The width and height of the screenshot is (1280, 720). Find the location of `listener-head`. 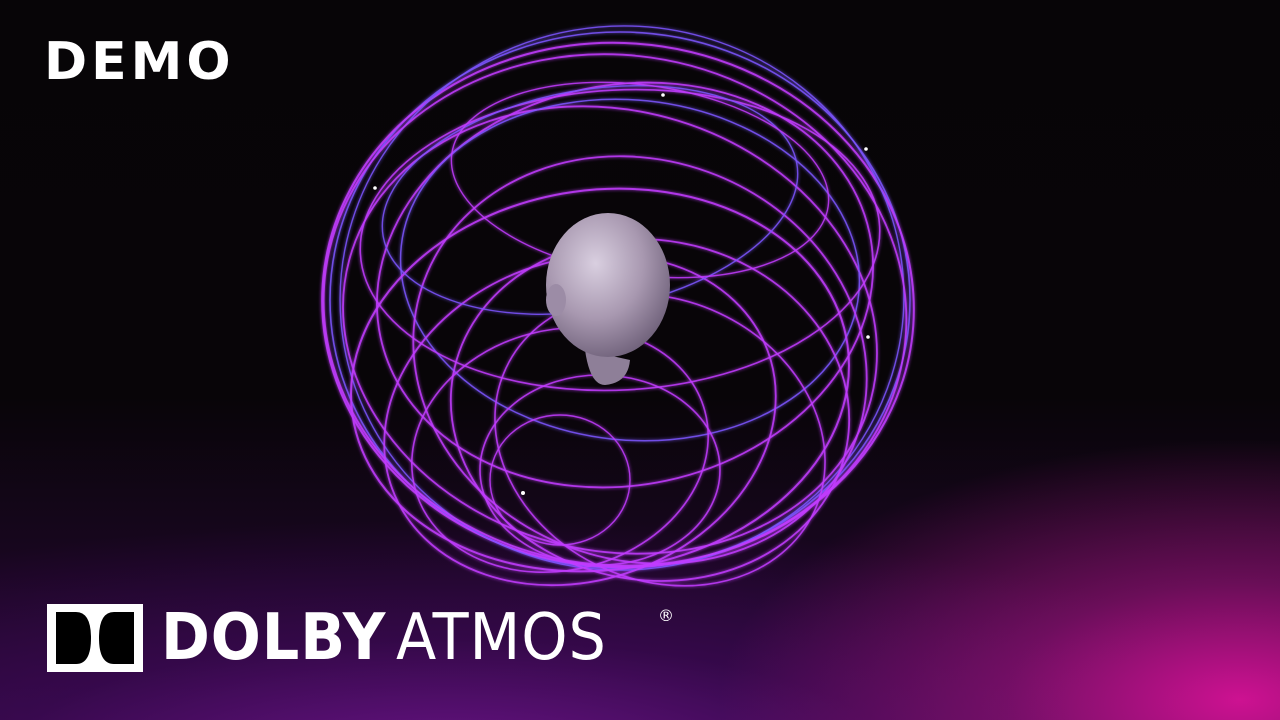

listener-head is located at coordinates (608, 299).